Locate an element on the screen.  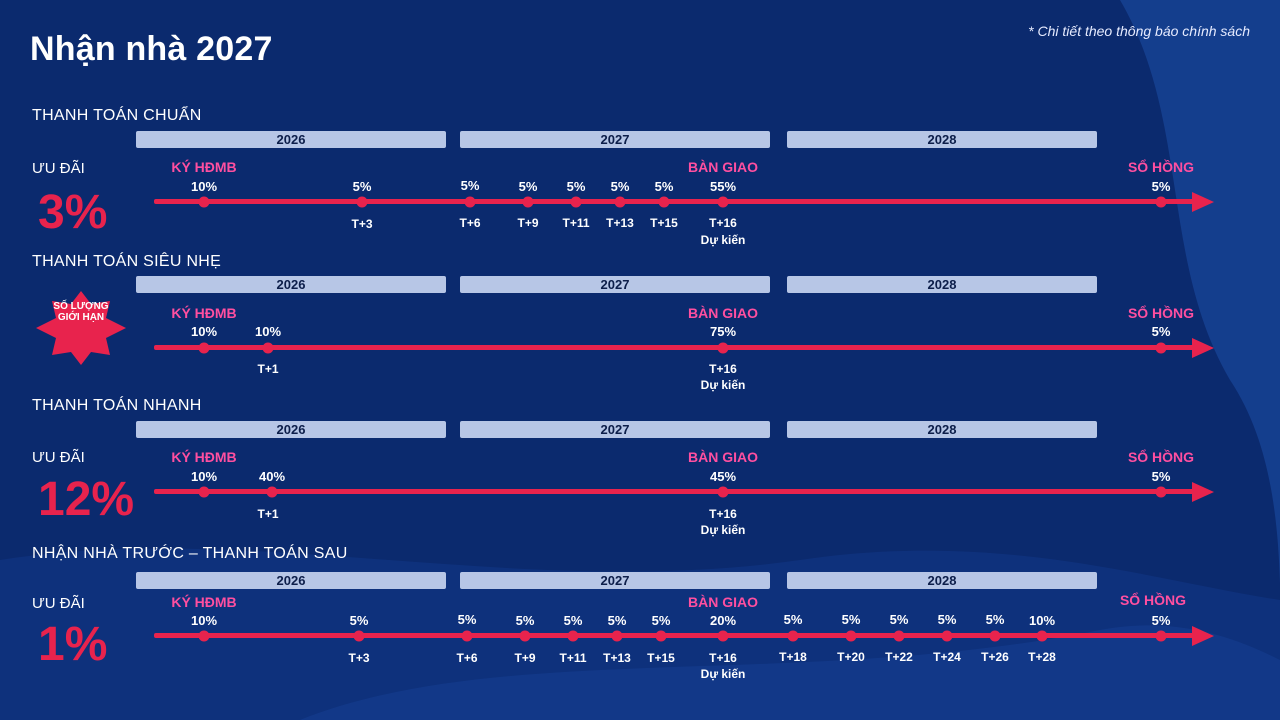
plan-title-fast: THANH TOÁN NHANH is located at coordinates (117, 405).